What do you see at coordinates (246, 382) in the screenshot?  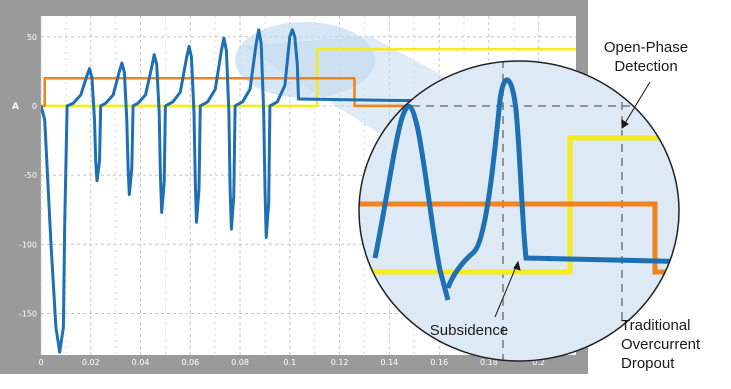 I see `x-axis-title: Seconds` at bounding box center [246, 382].